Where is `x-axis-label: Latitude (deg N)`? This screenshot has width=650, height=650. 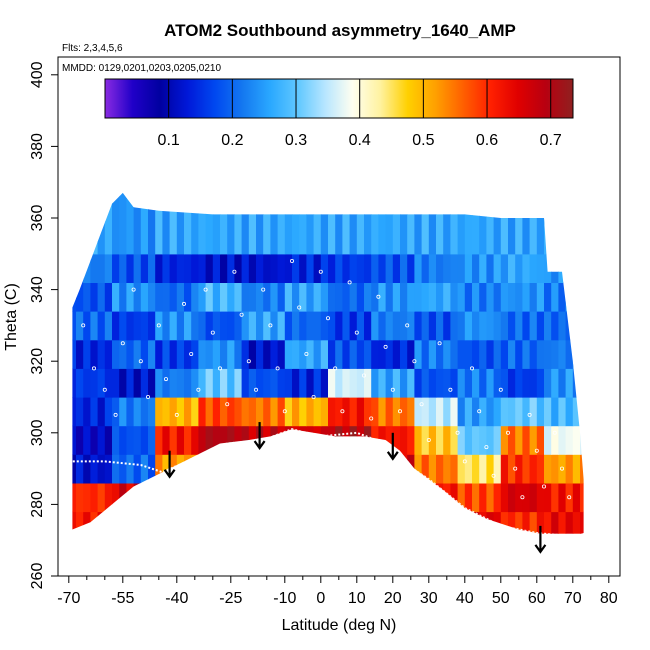 x-axis-label: Latitude (deg N) is located at coordinates (339, 625).